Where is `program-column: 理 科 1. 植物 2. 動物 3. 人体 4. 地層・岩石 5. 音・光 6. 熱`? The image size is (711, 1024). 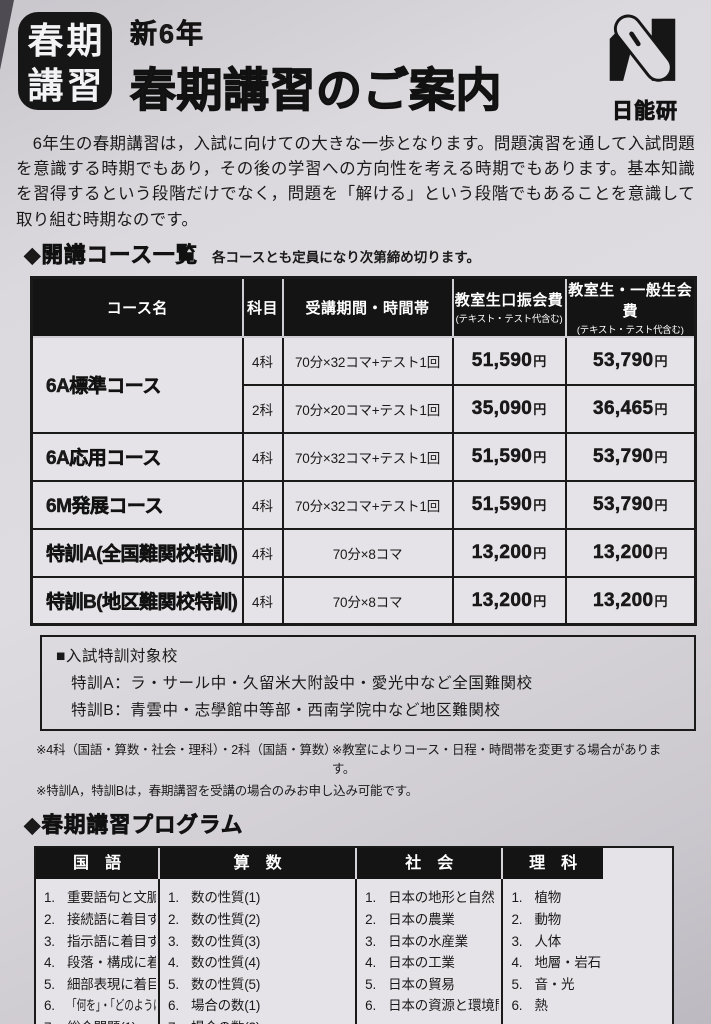
program-column: 理 科 1. 植物 2. 動物 3. 人体 4. 地層・岩石 5. 音・光 6. 熱 is located at coordinates (553, 936).